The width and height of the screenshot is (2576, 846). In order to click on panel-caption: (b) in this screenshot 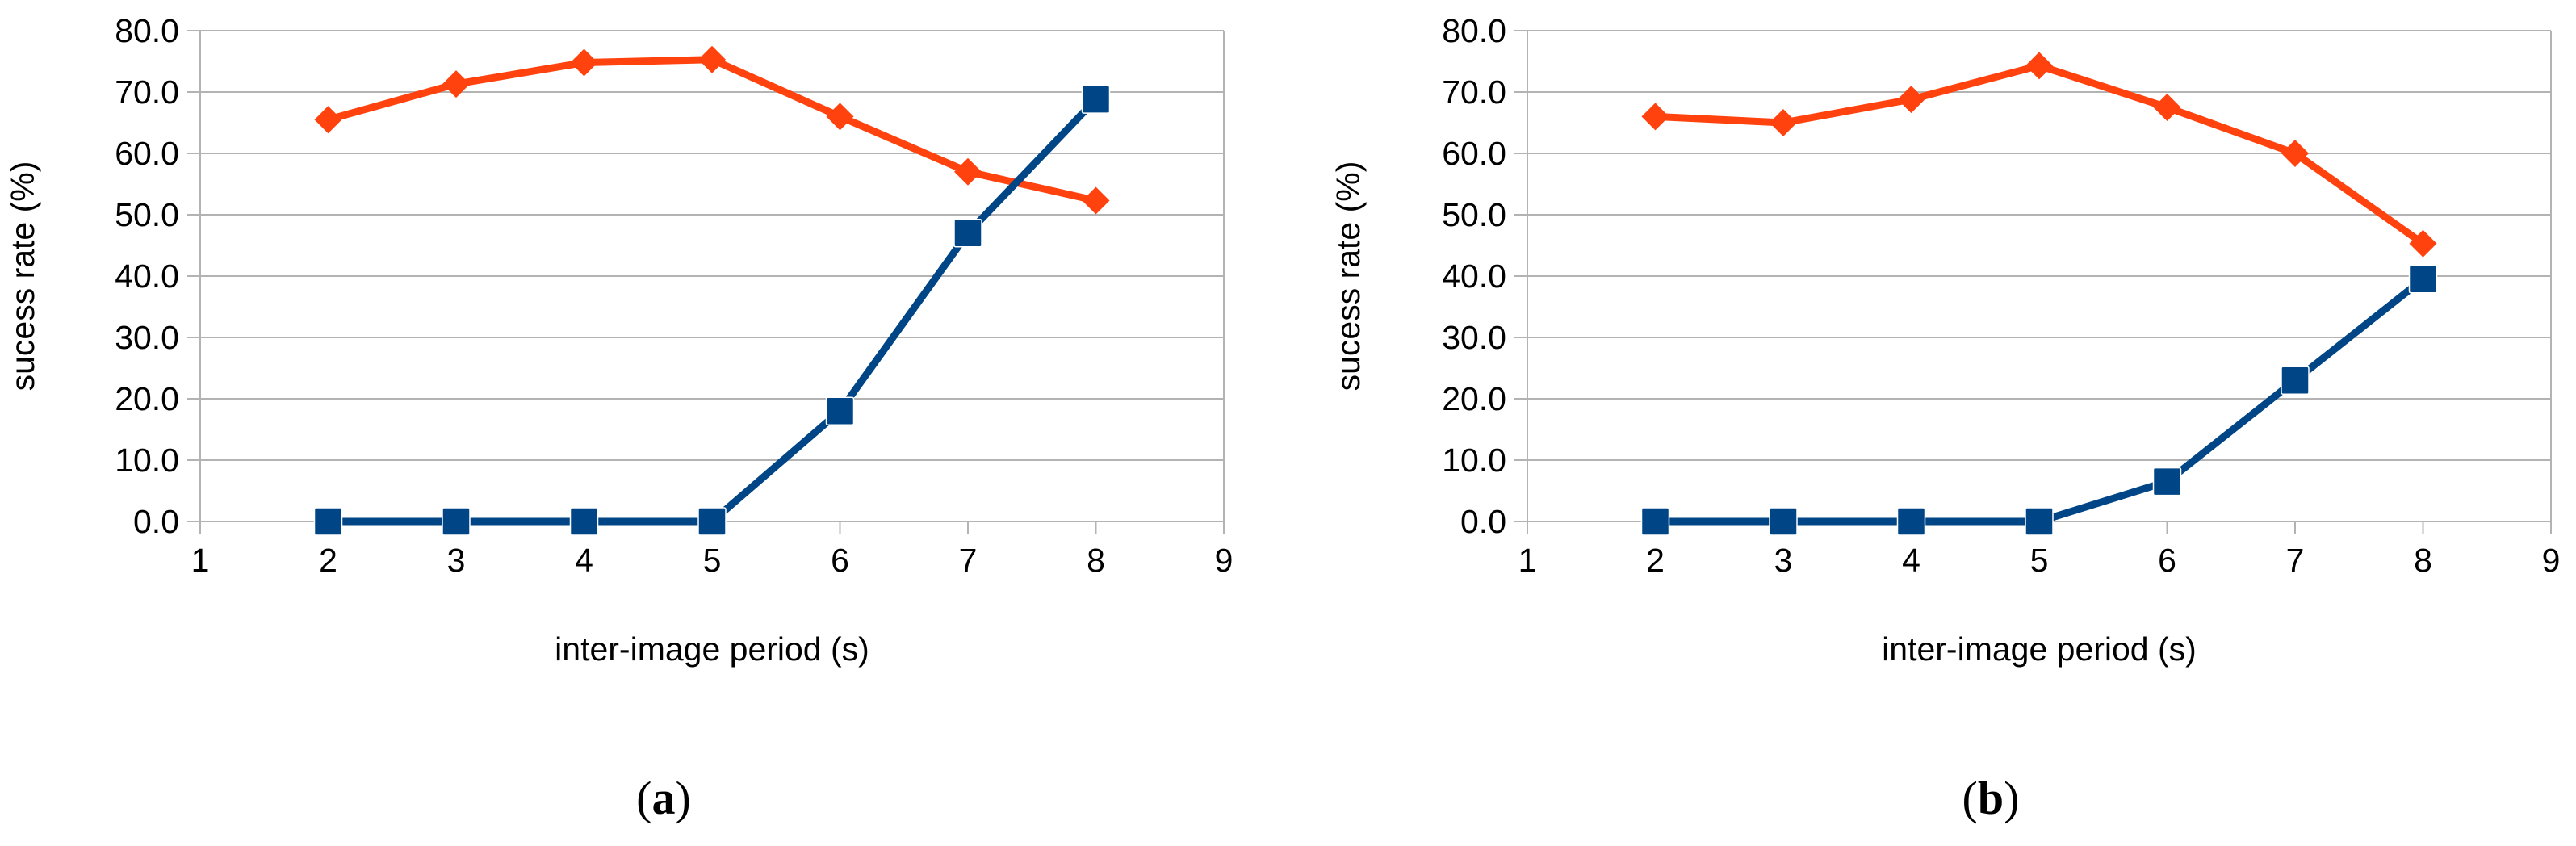, I will do `click(1991, 798)`.